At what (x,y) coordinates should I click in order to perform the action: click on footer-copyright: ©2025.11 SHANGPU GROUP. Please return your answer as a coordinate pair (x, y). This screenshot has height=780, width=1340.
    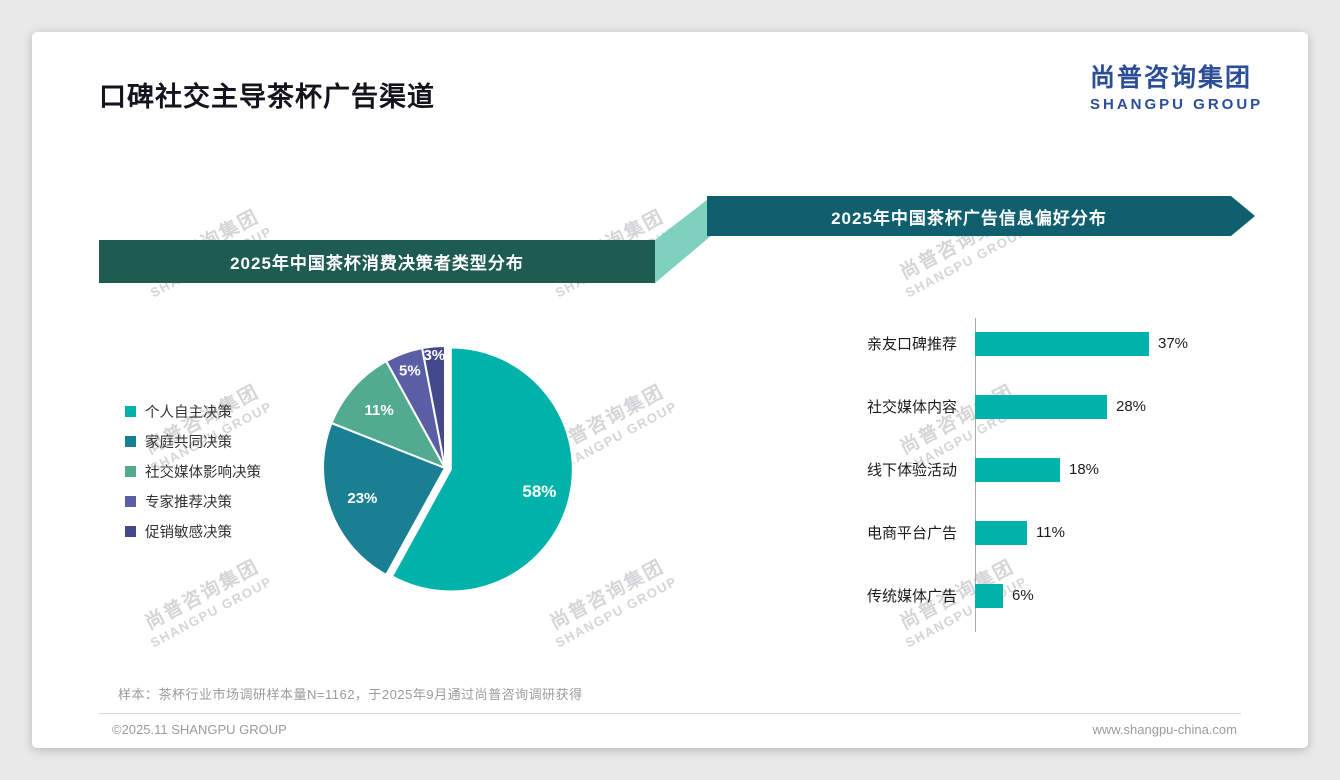
    Looking at the image, I should click on (199, 729).